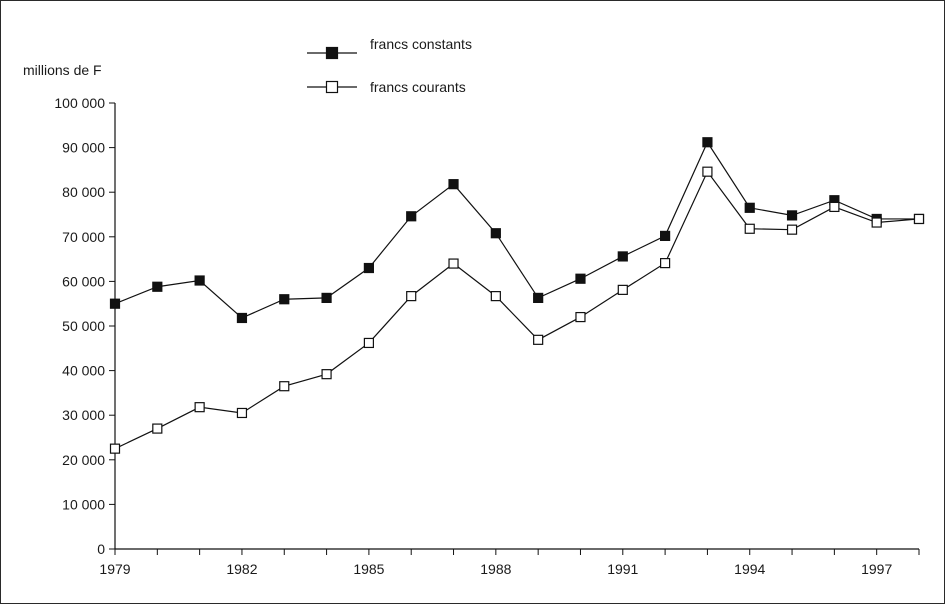 This screenshot has width=945, height=604. Describe the element at coordinates (418, 87) in the screenshot. I see `legend-label: francs courants` at that location.